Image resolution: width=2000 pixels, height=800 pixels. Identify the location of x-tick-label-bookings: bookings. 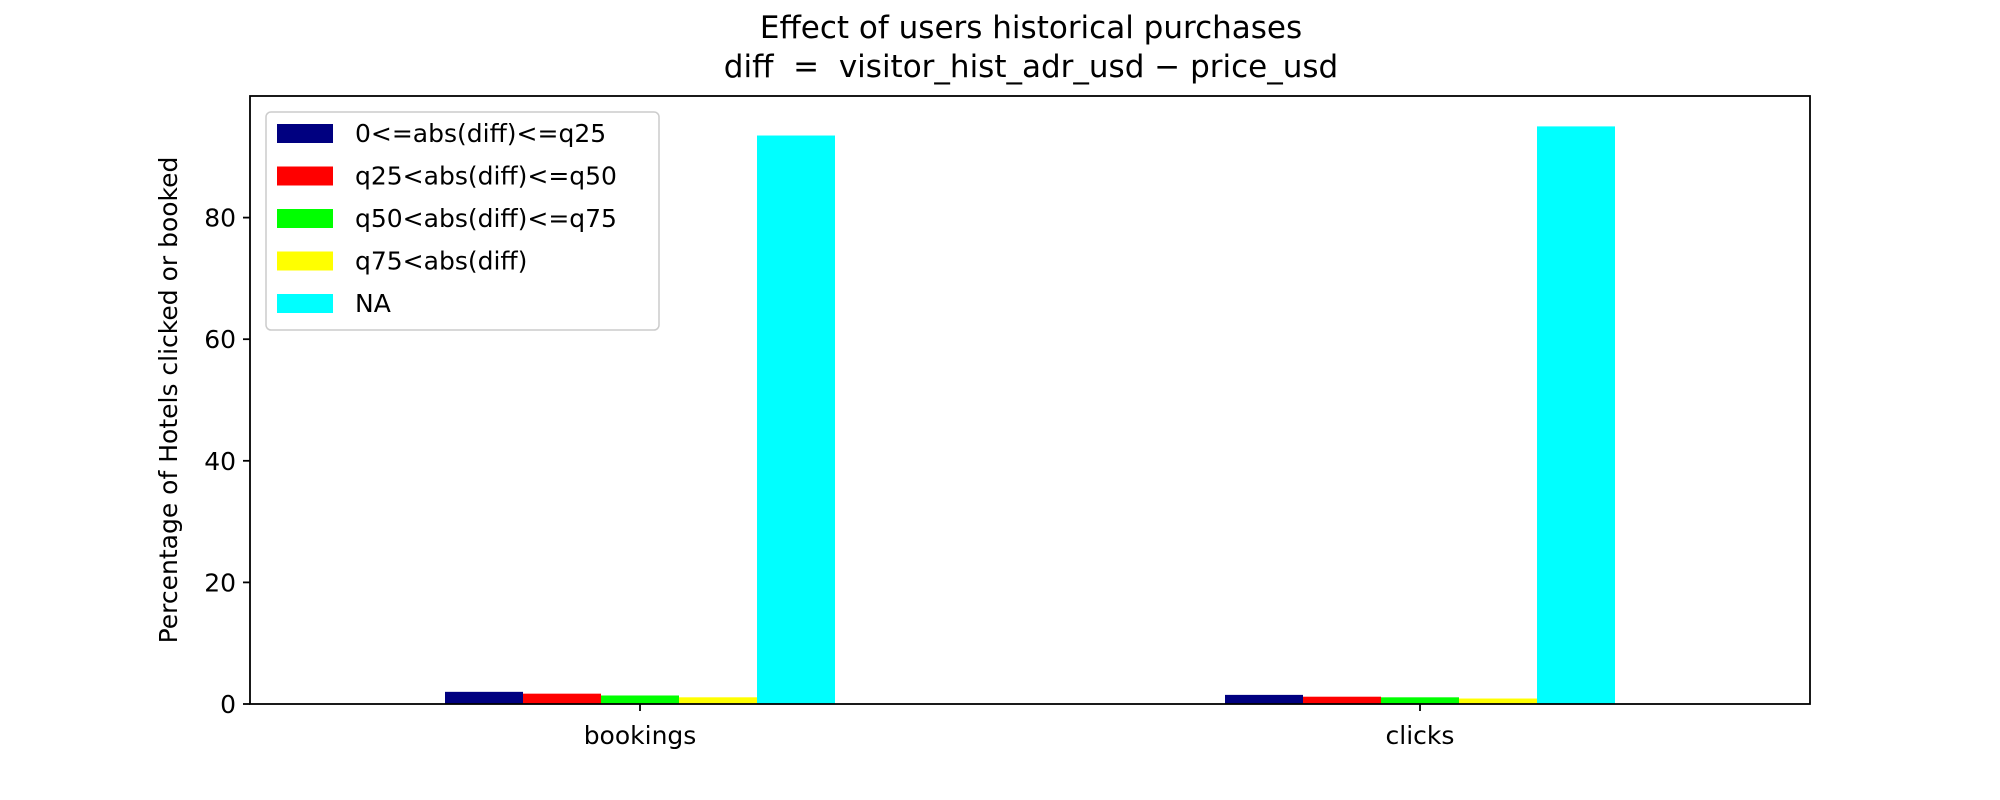
(640, 735).